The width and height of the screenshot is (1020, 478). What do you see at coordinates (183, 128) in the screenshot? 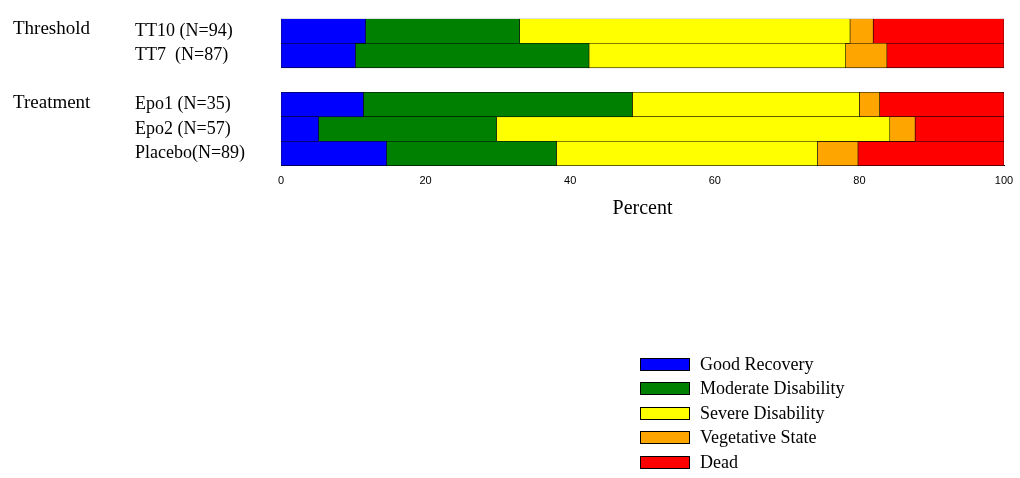
I see `y-tick-label: Epo2 (N=57)` at bounding box center [183, 128].